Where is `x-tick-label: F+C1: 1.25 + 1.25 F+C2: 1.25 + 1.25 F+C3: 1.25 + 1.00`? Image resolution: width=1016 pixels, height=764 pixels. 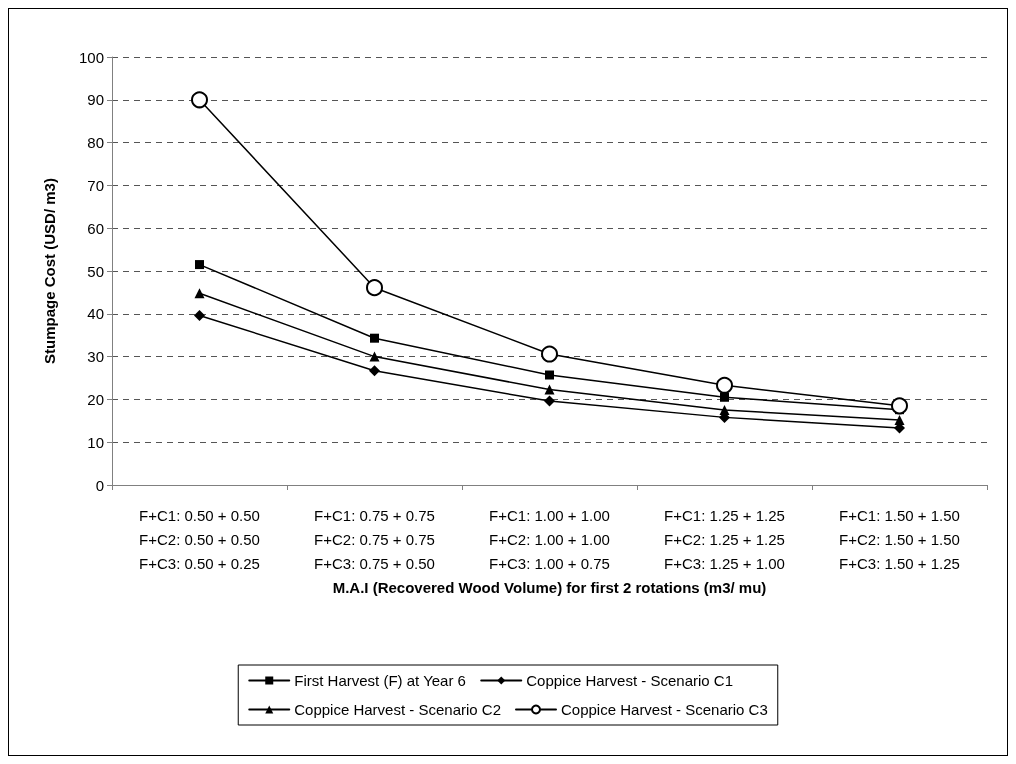 x-tick-label: F+C1: 1.25 + 1.25 F+C2: 1.25 + 1.25 F+C3: 1.25 + 1.00 is located at coordinates (724, 539).